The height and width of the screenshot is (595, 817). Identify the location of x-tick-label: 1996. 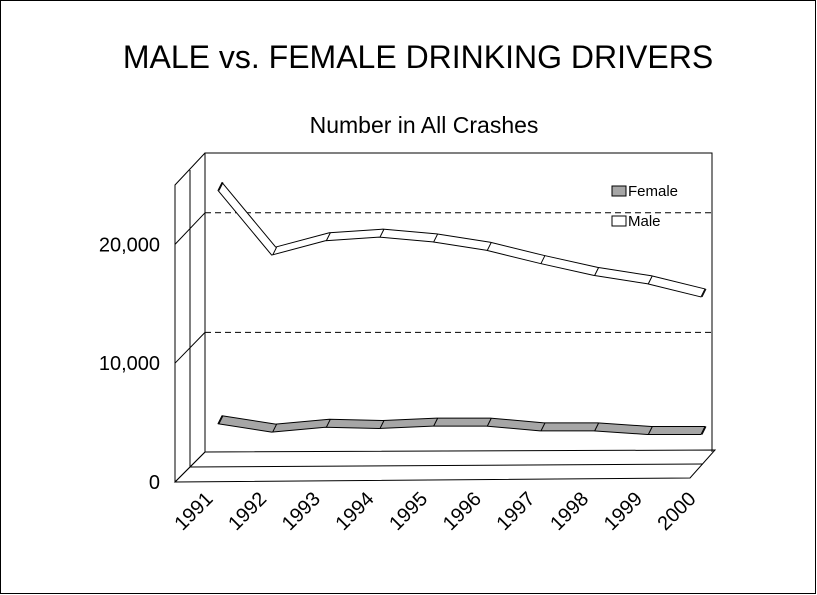
(462, 511).